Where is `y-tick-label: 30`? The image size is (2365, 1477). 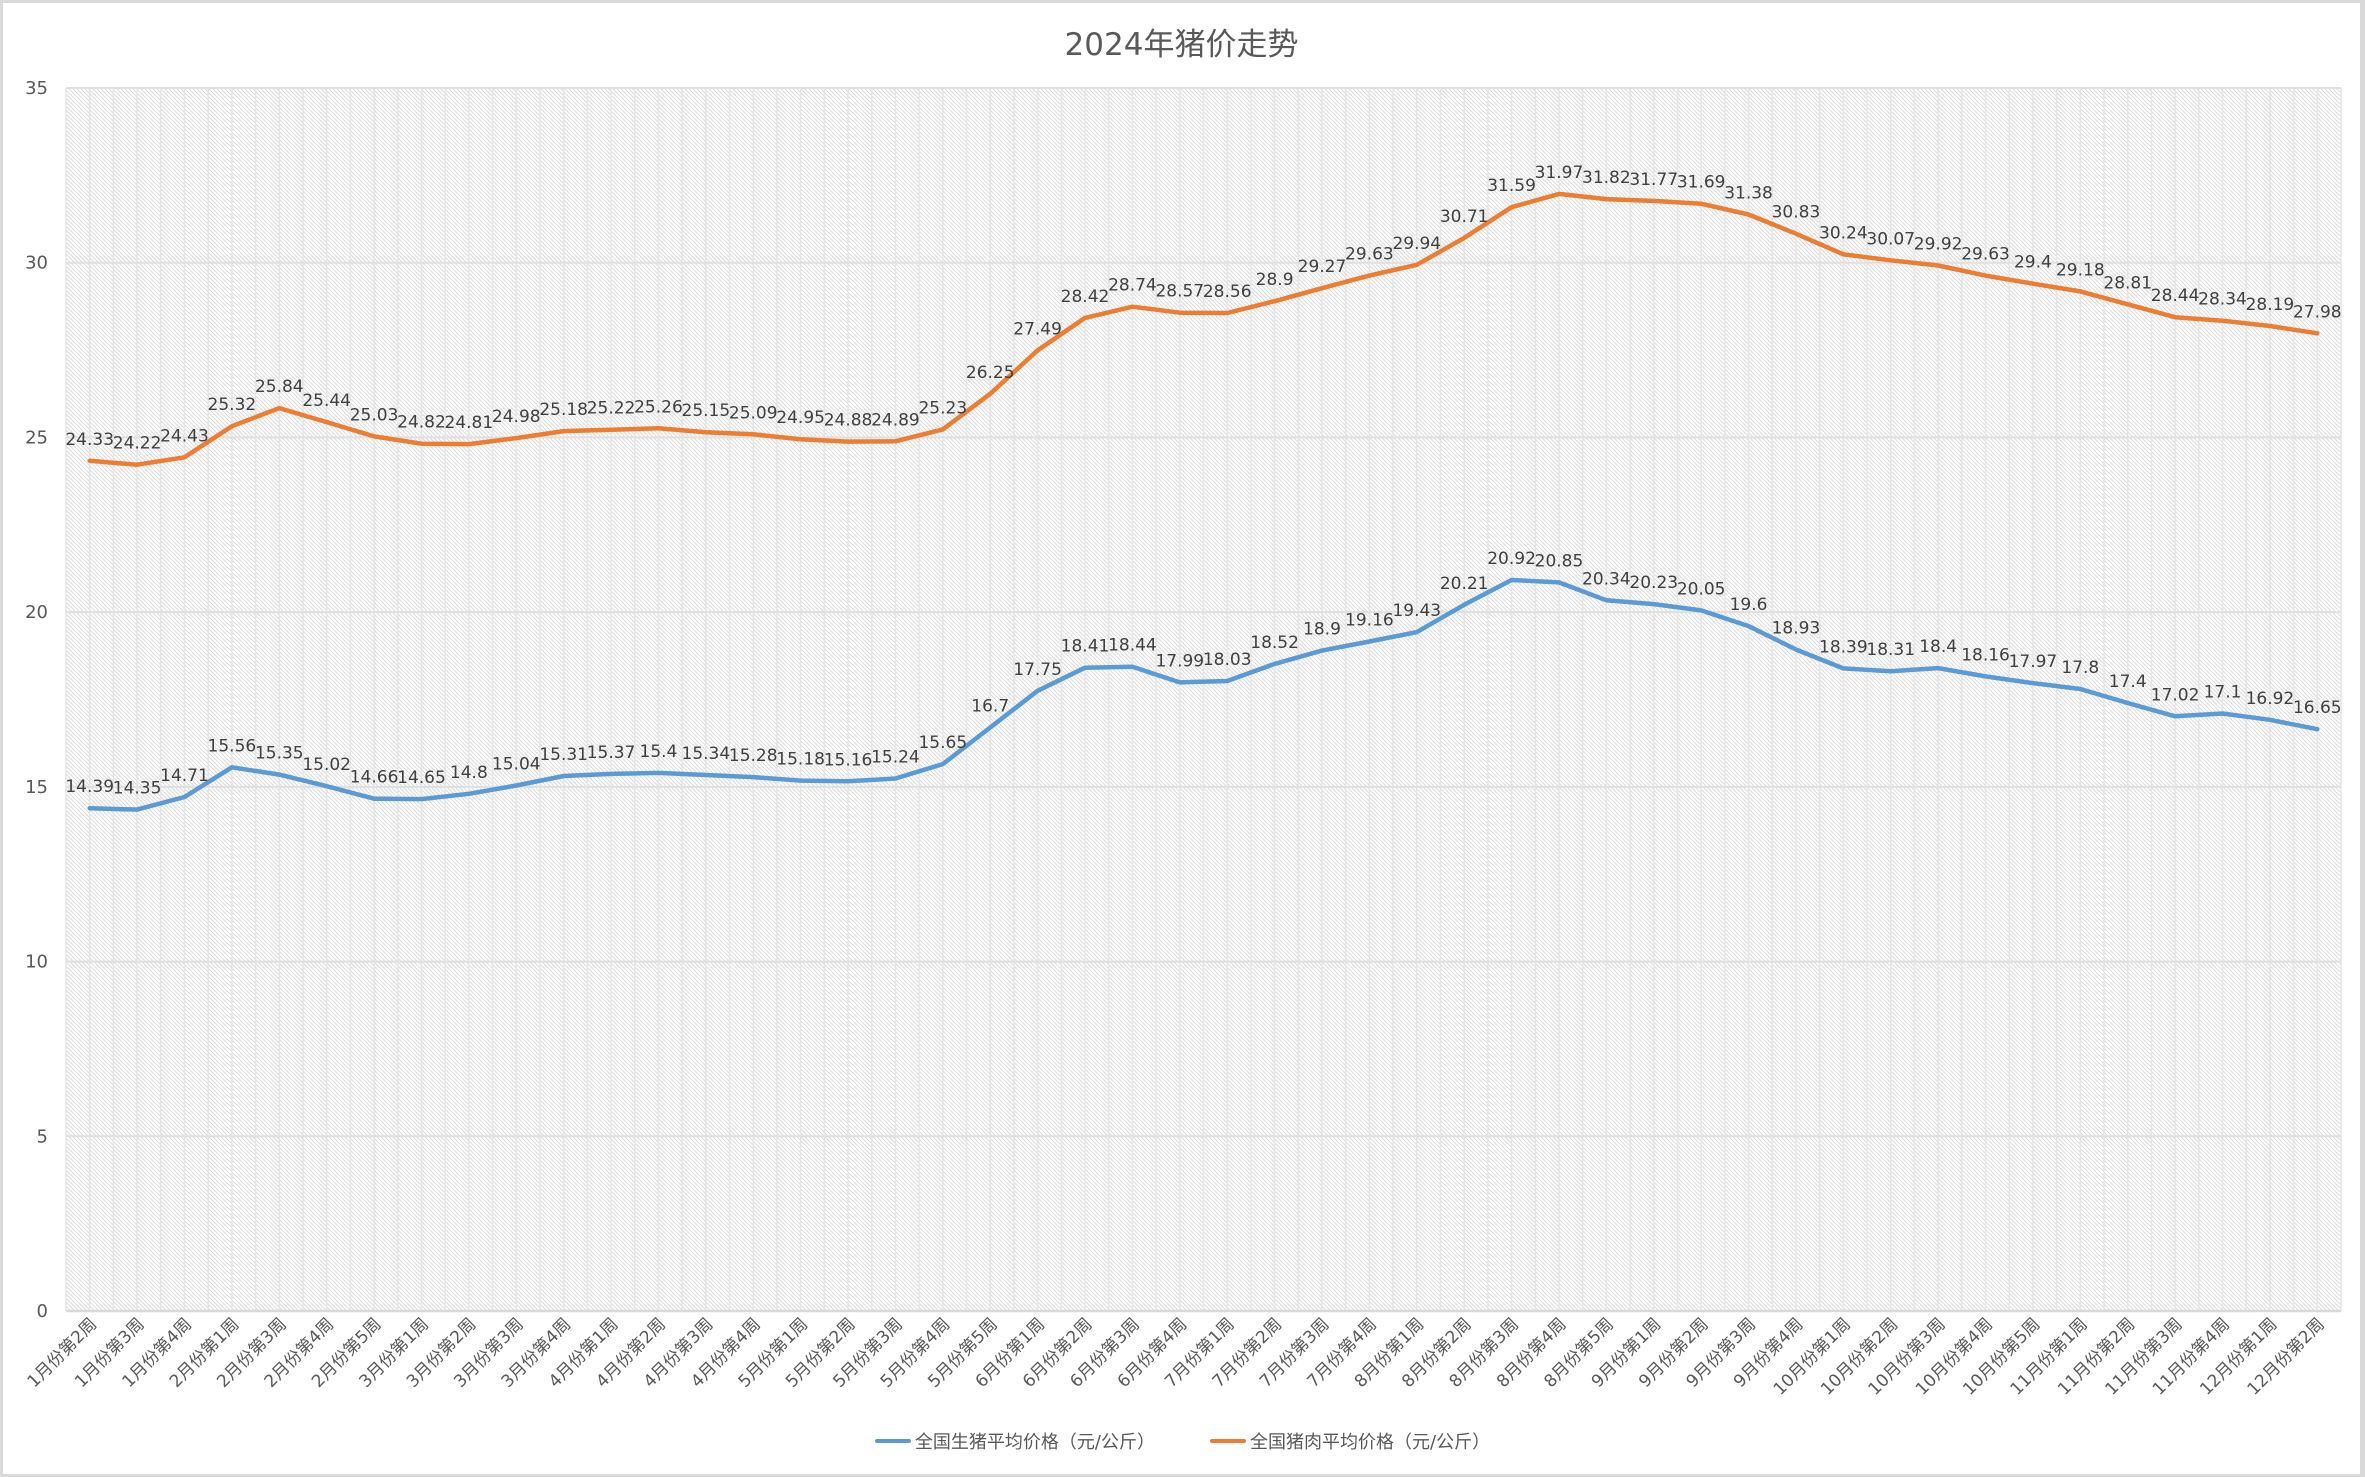
y-tick-label: 30 is located at coordinates (36, 263).